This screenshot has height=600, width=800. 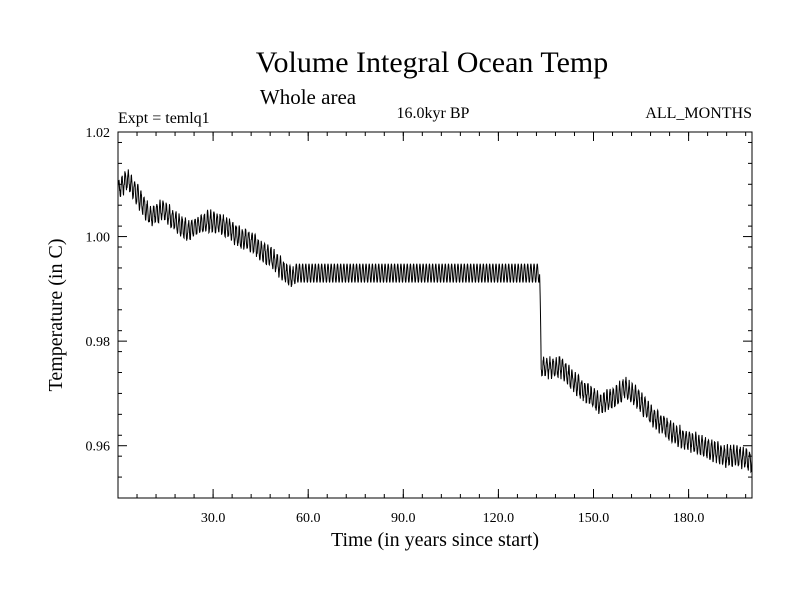 What do you see at coordinates (56, 315) in the screenshot?
I see `y-axis-label: Temperature (in C)` at bounding box center [56, 315].